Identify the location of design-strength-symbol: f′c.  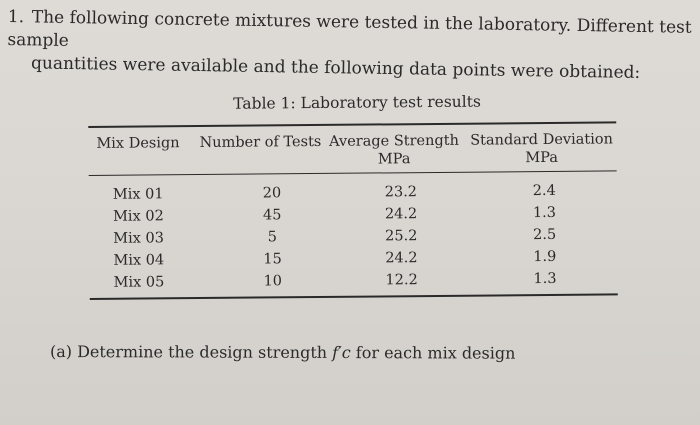
(341, 352).